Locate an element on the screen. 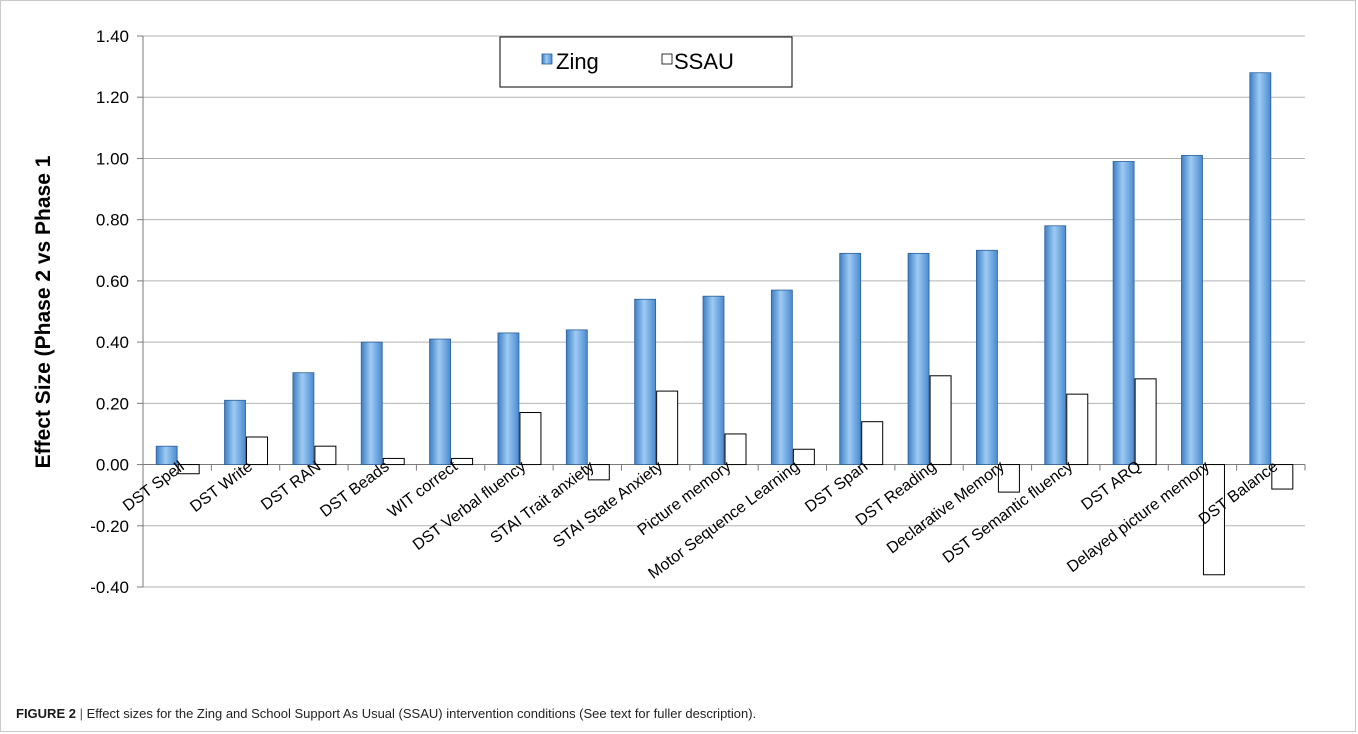 This screenshot has height=734, width=1358. y-tick-label: 0.20 is located at coordinates (112, 403).